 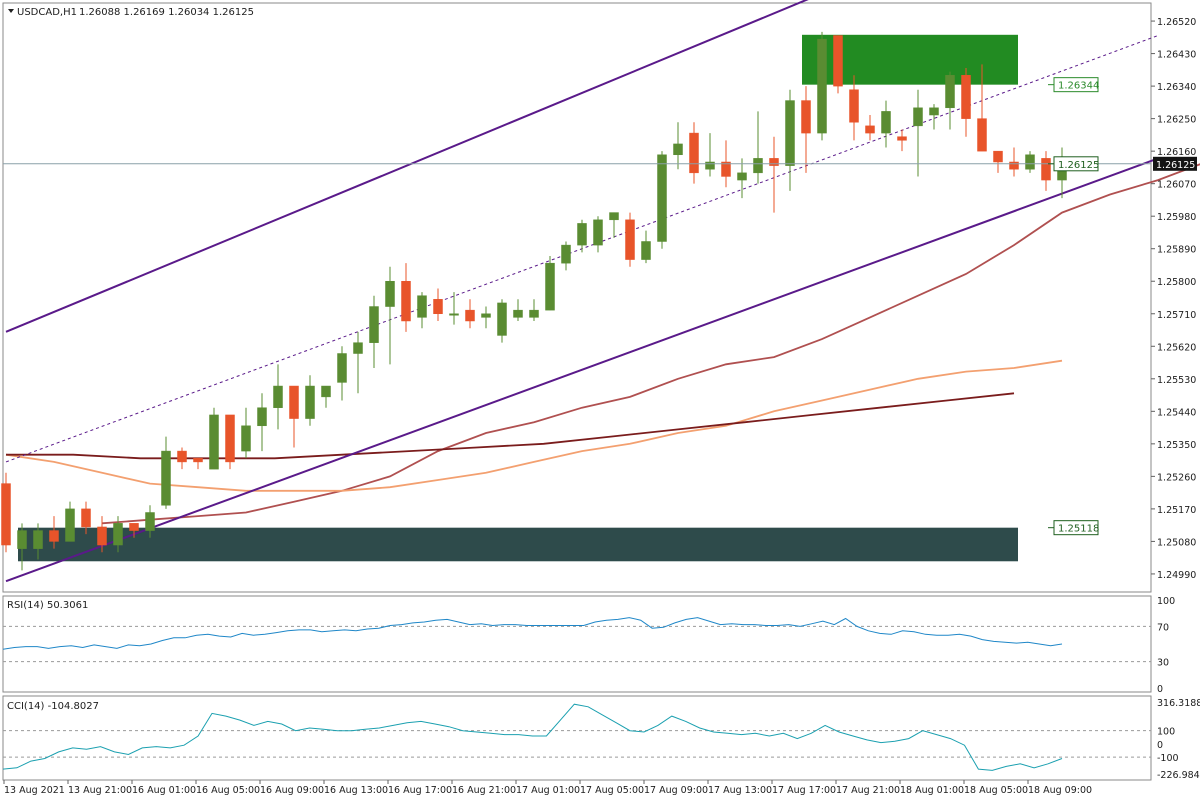 I want to click on symbol-timeframe: USDCAD,H1, so click(x=47, y=12).